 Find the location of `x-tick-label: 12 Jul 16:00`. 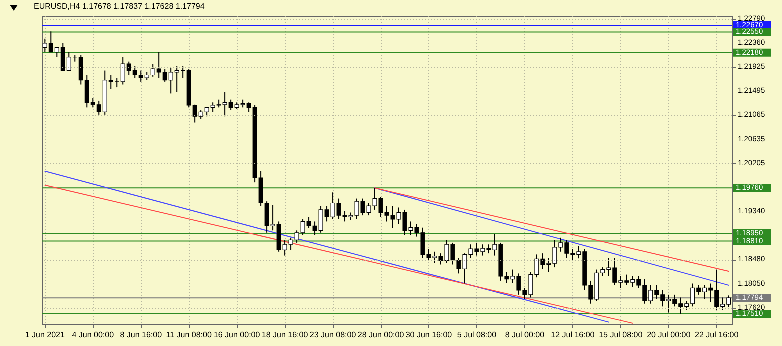

x-tick-label: 12 Jul 16:00 is located at coordinates (573, 335).